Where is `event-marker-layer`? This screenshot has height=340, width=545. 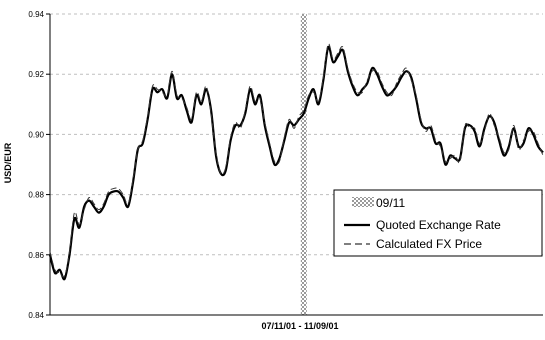
event-marker-layer is located at coordinates (303, 164).